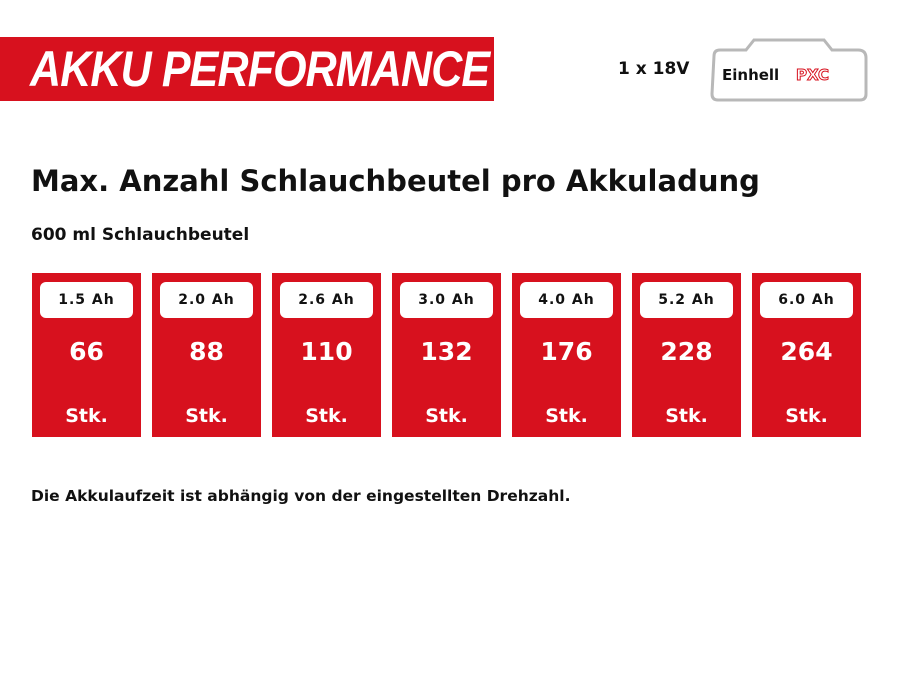 The image size is (900, 675). Describe the element at coordinates (750, 75) in the screenshot. I see `logo-brand: Einhell` at that location.